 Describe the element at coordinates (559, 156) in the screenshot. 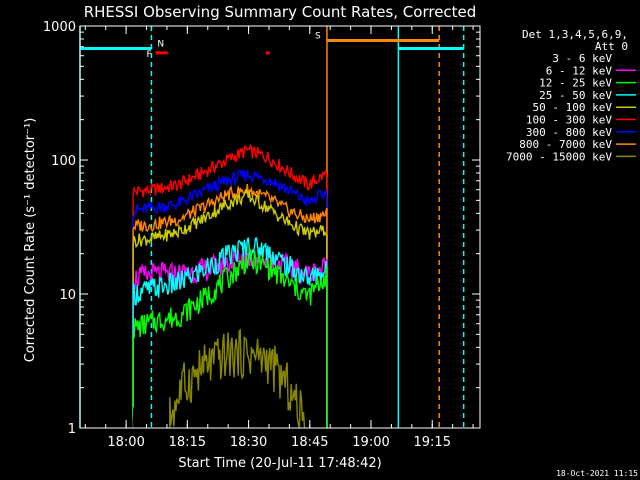

I see `legend-label: 7000 - 15000 keV` at that location.